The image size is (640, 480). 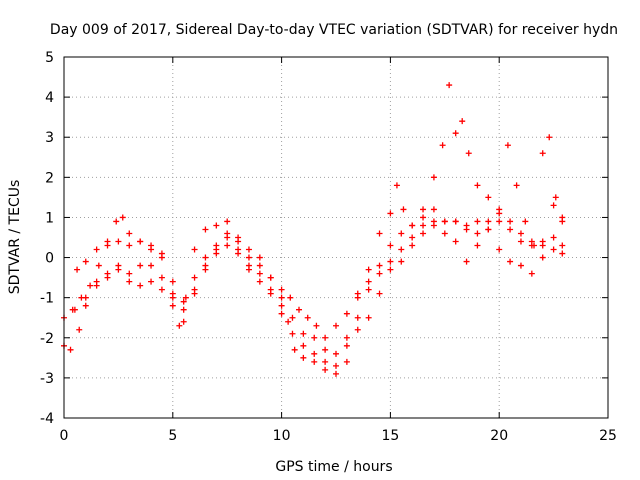 What do you see at coordinates (47, 419) in the screenshot?
I see `y-tick-label: -4` at bounding box center [47, 419].